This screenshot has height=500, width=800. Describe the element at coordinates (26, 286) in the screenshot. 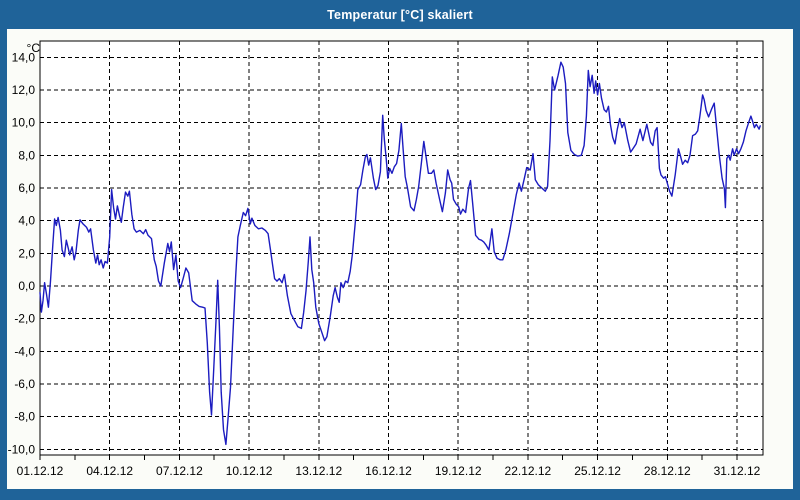

I see `y-tick-label: 0,0` at that location.